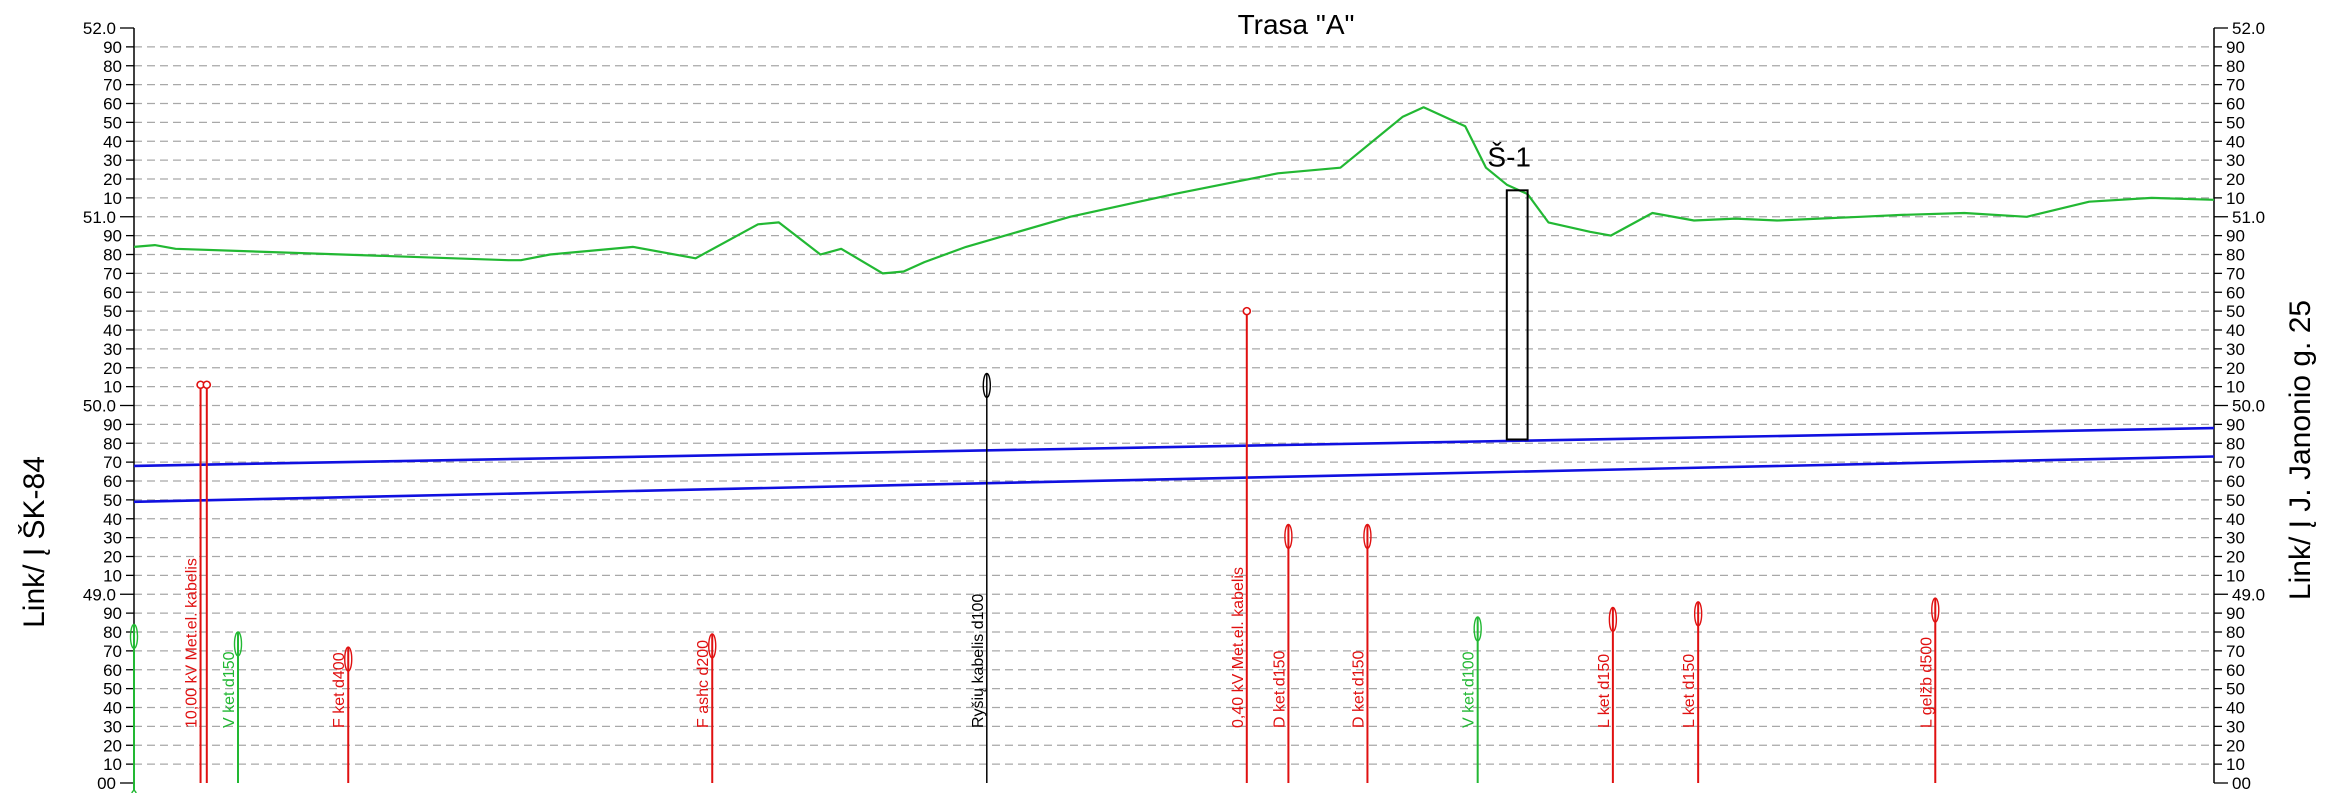 The height and width of the screenshot is (793, 2326). What do you see at coordinates (2248, 594) in the screenshot?
I see `right-tick-label: 49.0` at bounding box center [2248, 594].